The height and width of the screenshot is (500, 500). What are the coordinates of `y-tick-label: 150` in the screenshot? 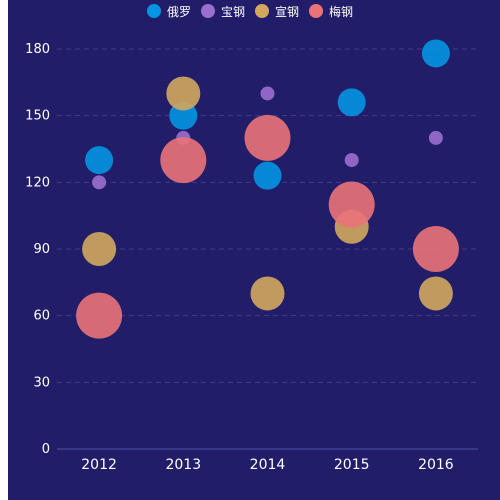 It's located at (37, 116).